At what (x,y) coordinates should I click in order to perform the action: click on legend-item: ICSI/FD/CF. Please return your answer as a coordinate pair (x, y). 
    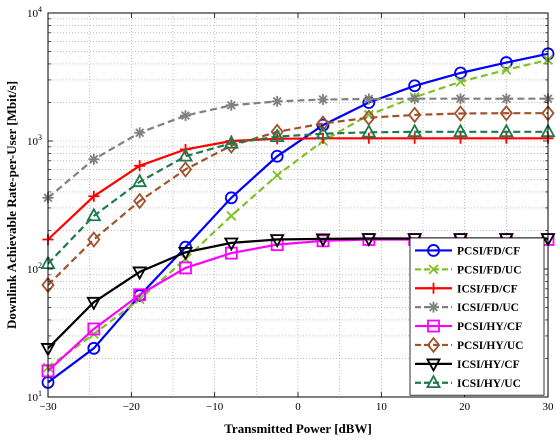
    Looking at the image, I should click on (466, 288).